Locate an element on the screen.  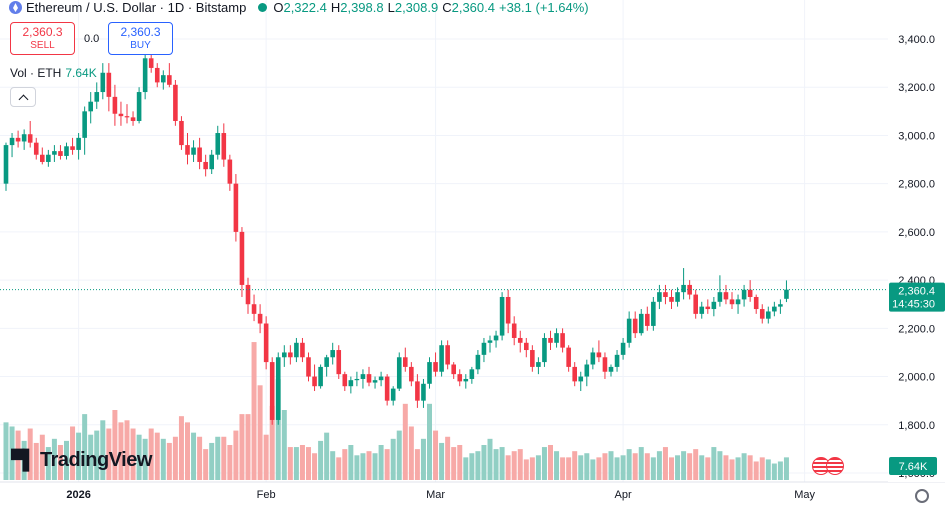
settings-gear-icon is located at coordinates (922, 496).